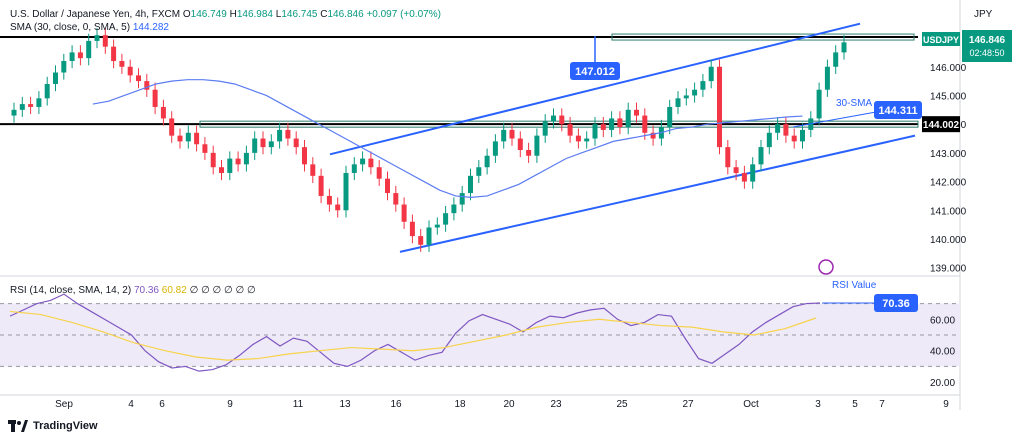 This screenshot has height=442, width=1024. What do you see at coordinates (298, 404) in the screenshot?
I see `x-tick-label: 11` at bounding box center [298, 404].